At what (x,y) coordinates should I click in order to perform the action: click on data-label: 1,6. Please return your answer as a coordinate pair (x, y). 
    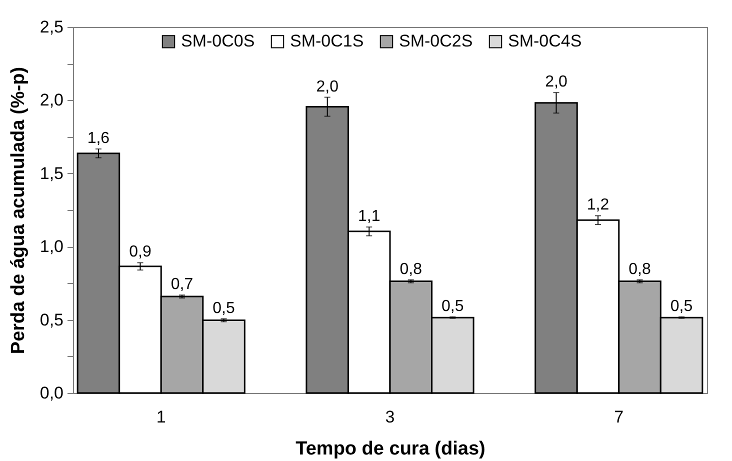
    Looking at the image, I should click on (98, 138).